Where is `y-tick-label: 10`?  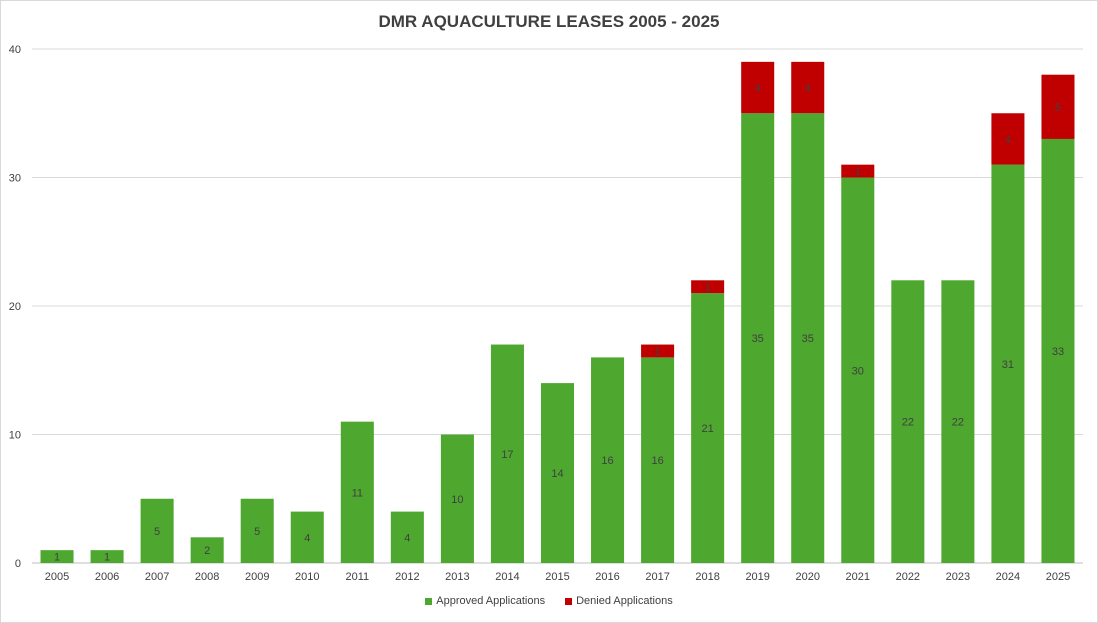
y-tick-label: 10 is located at coordinates (15, 436).